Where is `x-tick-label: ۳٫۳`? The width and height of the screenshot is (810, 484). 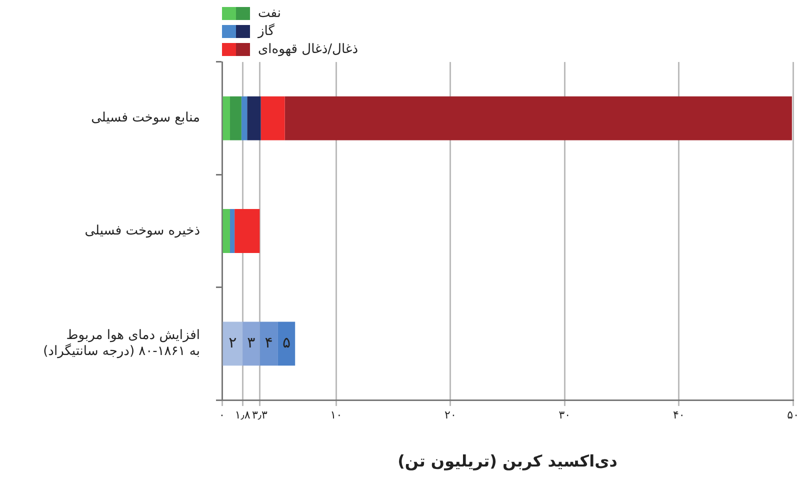 x-tick-label: ۳٫۳ is located at coordinates (260, 415).